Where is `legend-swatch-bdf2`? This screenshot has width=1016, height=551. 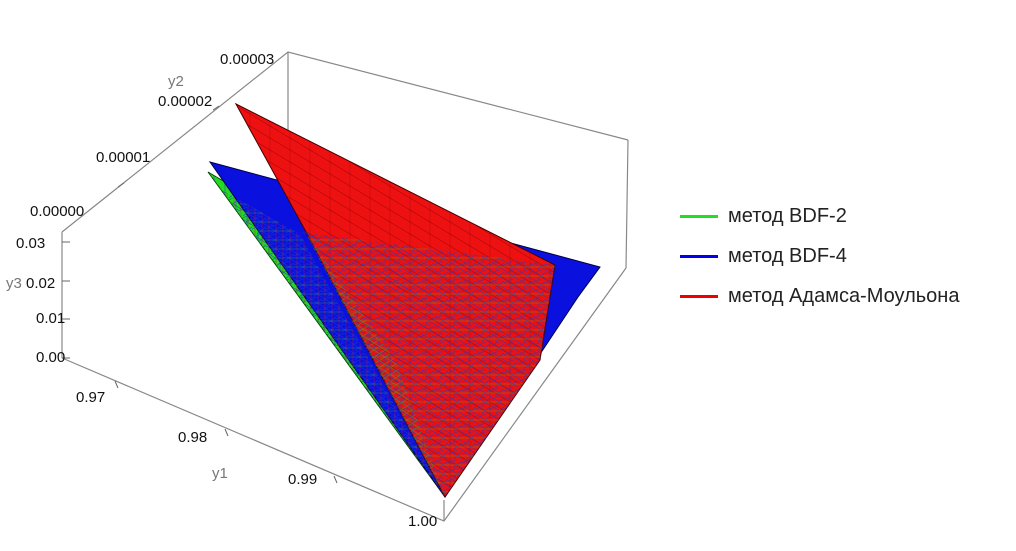
legend-swatch-bdf2 is located at coordinates (699, 216).